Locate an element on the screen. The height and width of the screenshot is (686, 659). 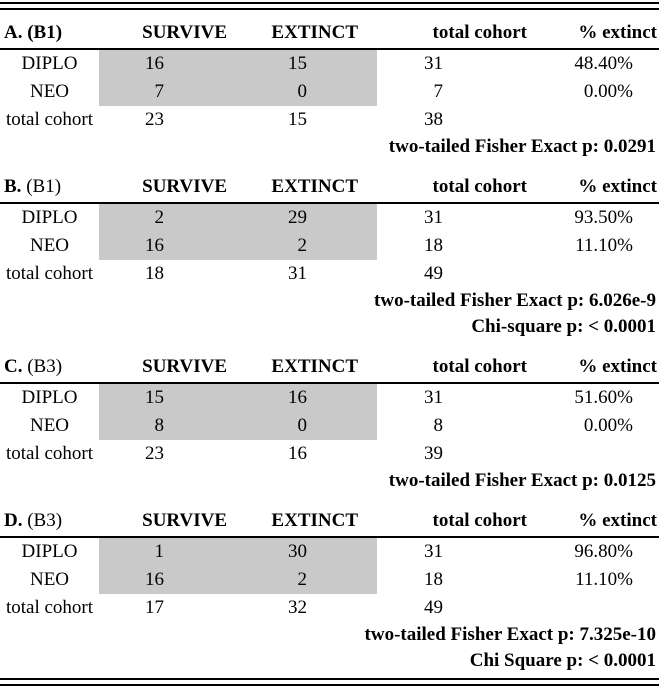
cell-survive: 8 is located at coordinates (168, 426).